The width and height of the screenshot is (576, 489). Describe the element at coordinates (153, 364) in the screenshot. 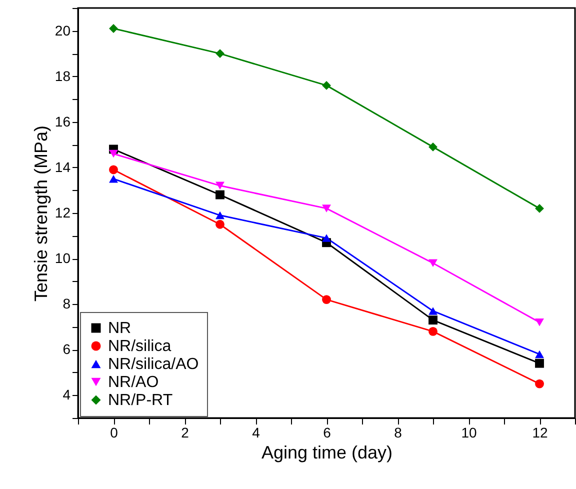

I see `legend-label: NR/silica/AO` at that location.